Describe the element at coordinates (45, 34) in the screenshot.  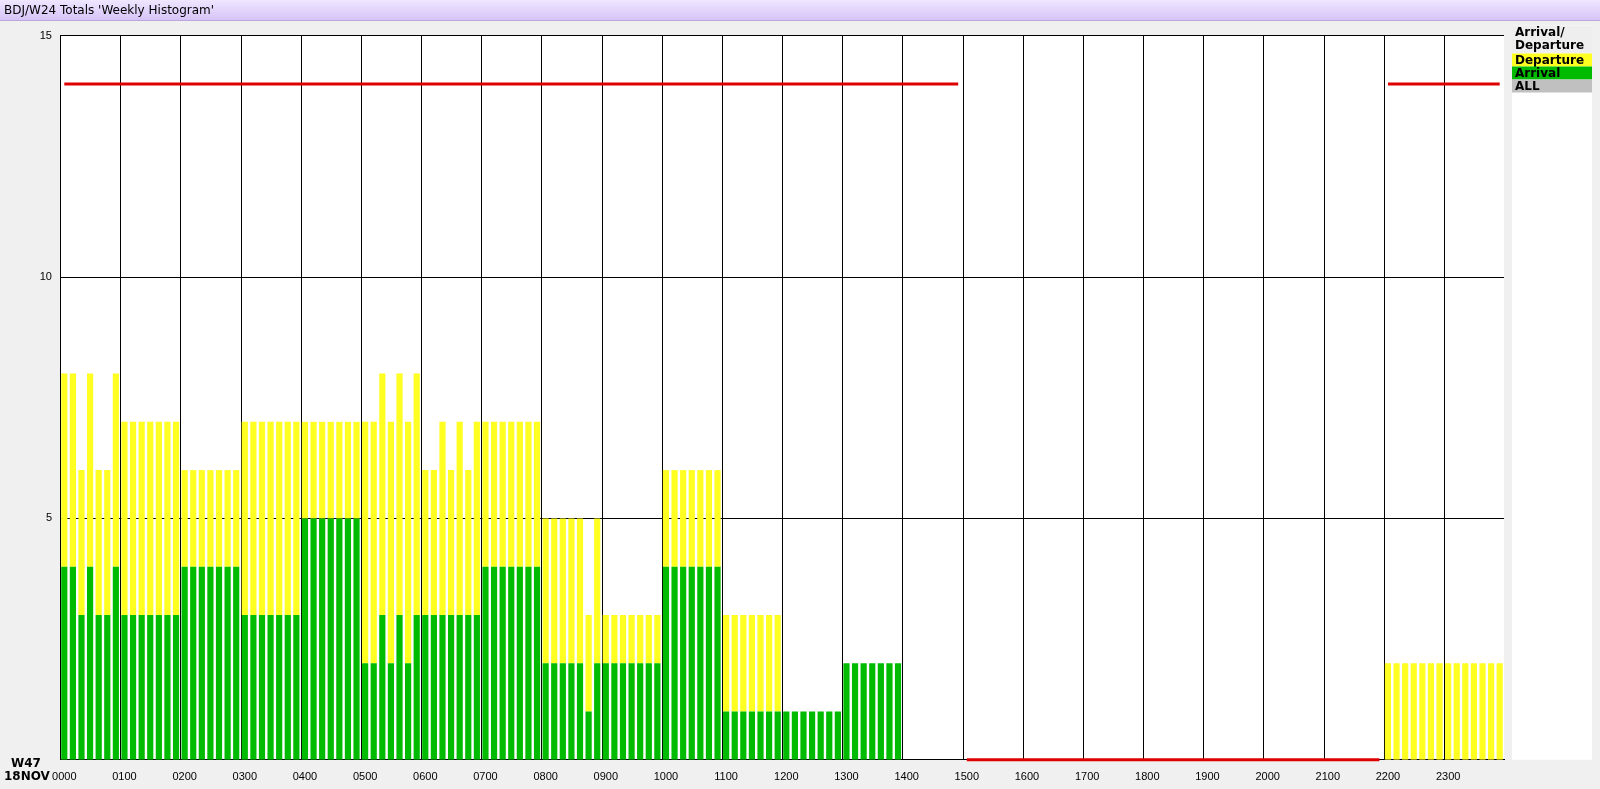
I see `y-tick-label: 15` at that location.